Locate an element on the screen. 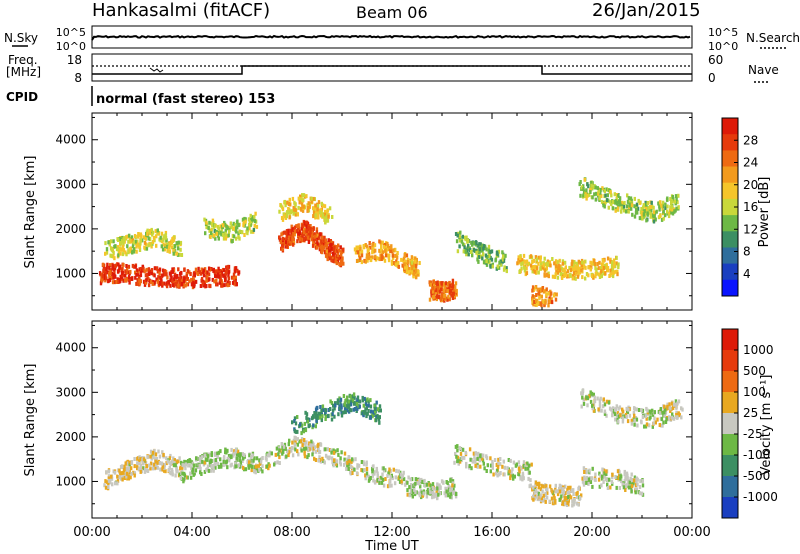  colorbar-tick-label: 8 is located at coordinates (747, 252).